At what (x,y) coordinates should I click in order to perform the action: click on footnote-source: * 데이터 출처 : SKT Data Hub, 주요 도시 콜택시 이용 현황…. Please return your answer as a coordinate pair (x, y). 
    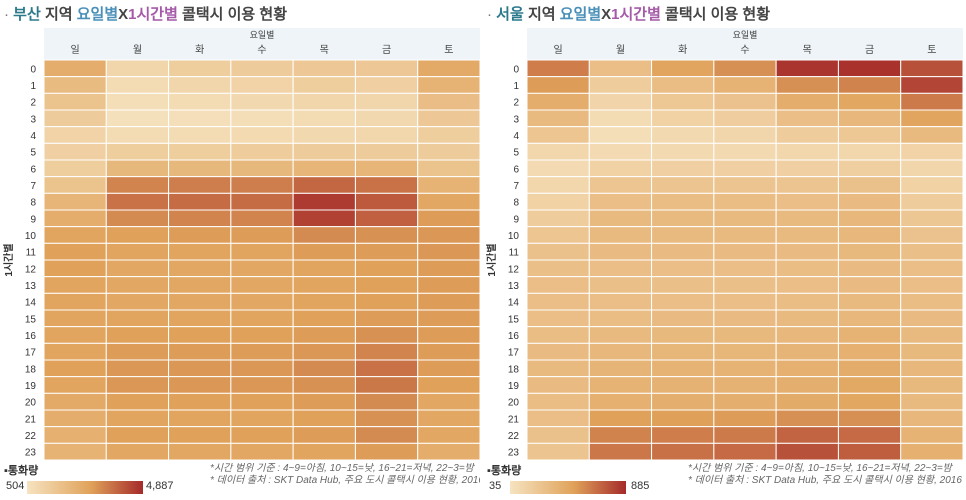
    Looking at the image, I should click on (345, 480).